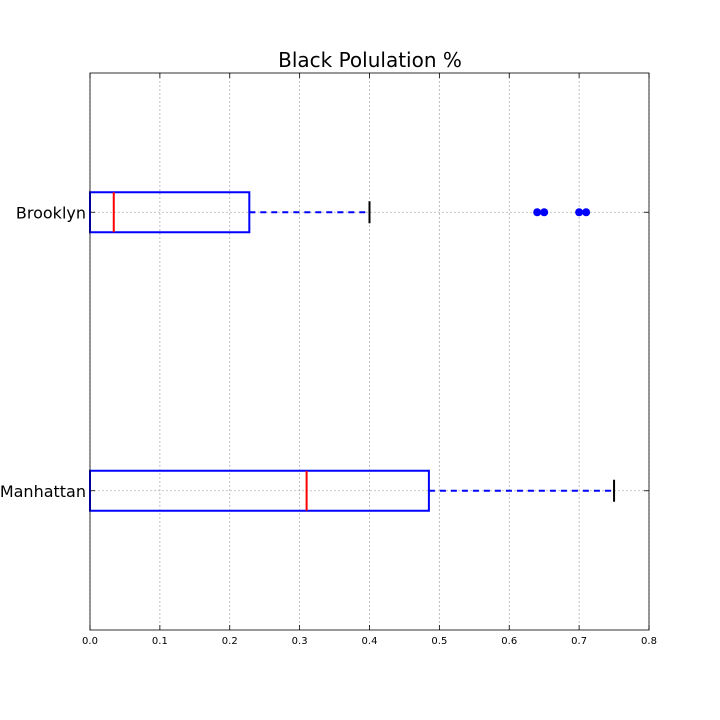 Image resolution: width=720 pixels, height=720 pixels. What do you see at coordinates (370, 641) in the screenshot?
I see `x-tick-label: 0.4` at bounding box center [370, 641].